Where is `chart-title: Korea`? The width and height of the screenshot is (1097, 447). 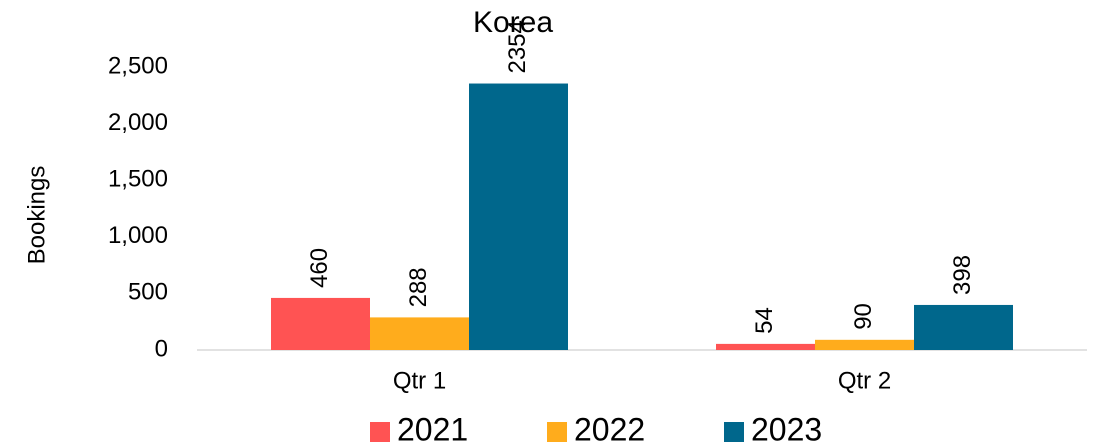 chart-title: Korea is located at coordinates (513, 22).